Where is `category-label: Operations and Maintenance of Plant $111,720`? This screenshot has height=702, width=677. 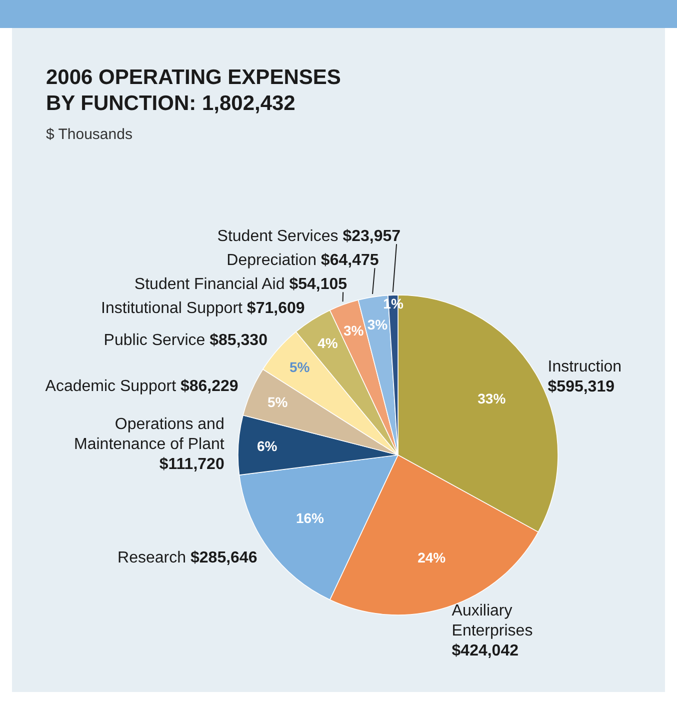
category-label: Operations and Maintenance of Plant $111,720 is located at coordinates (149, 445).